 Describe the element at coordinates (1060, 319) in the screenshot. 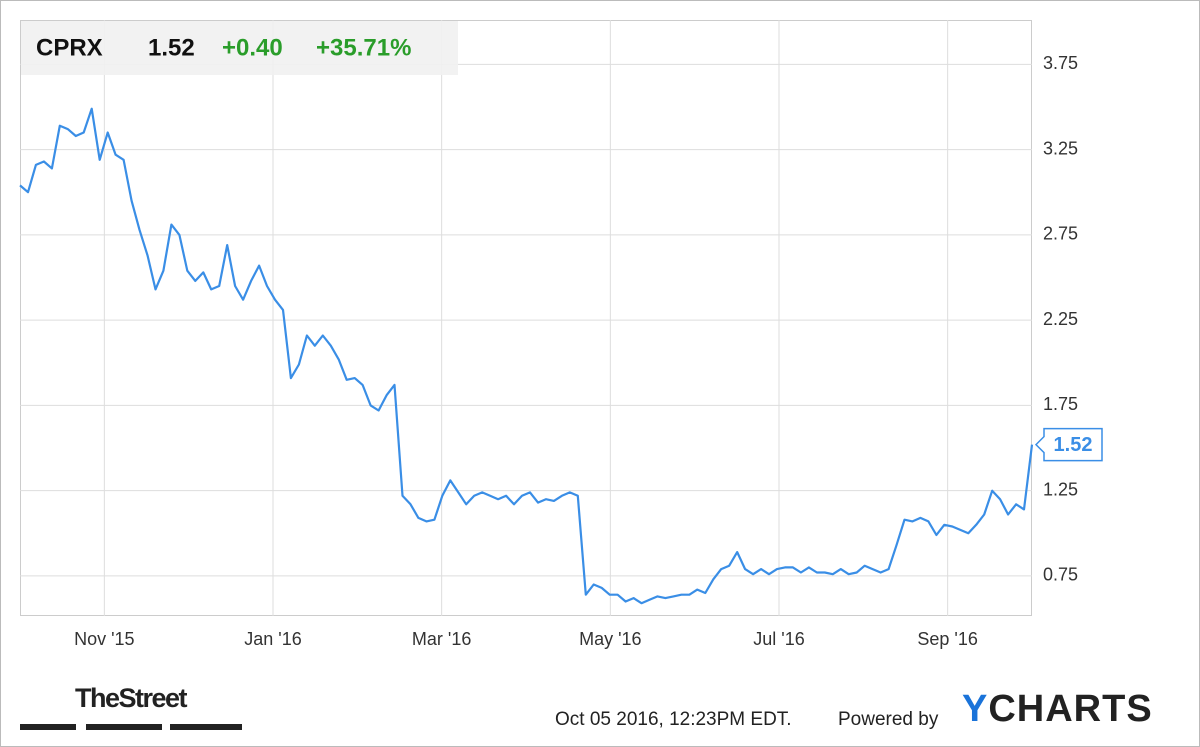

I see `y-tick-label: 2.25` at that location.